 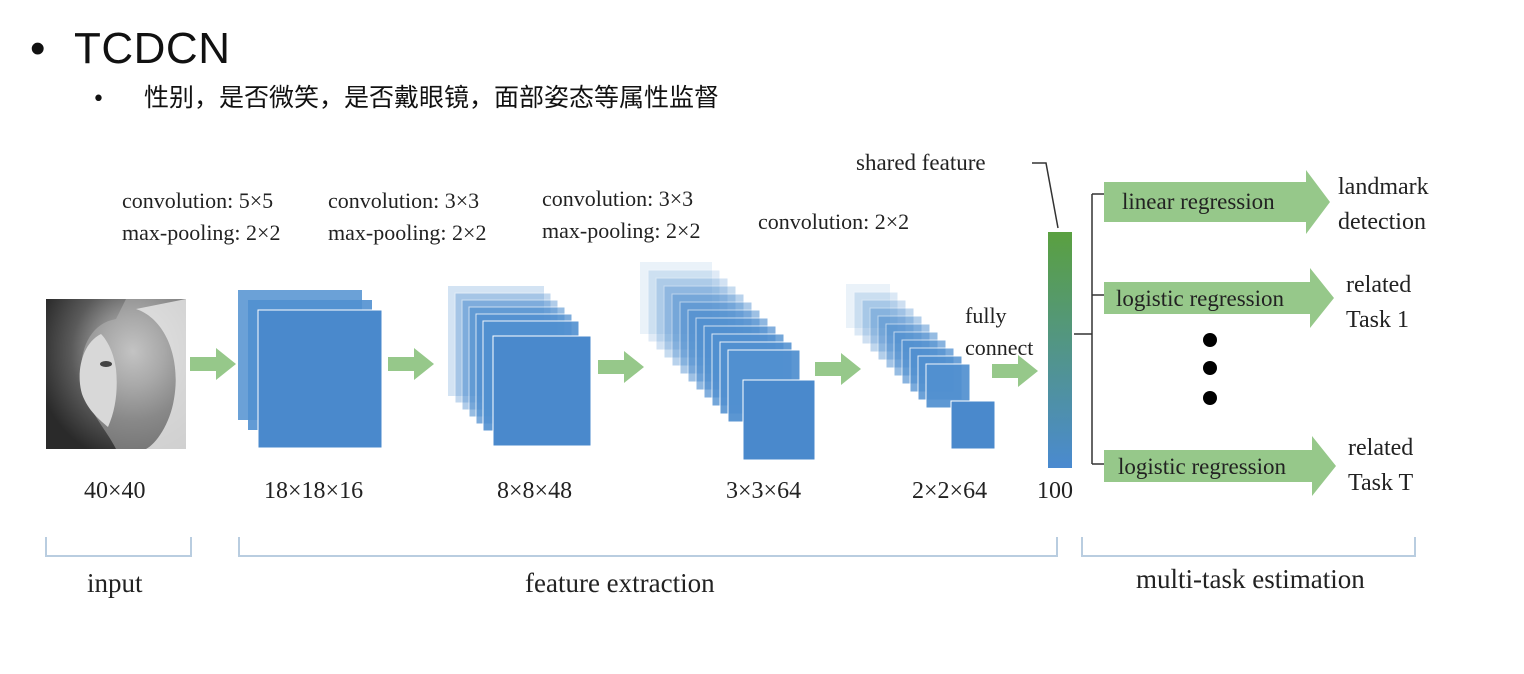 I want to click on layer3-op: convolution: 3×3 max-pooling: 2×2, so click(x=621, y=215).